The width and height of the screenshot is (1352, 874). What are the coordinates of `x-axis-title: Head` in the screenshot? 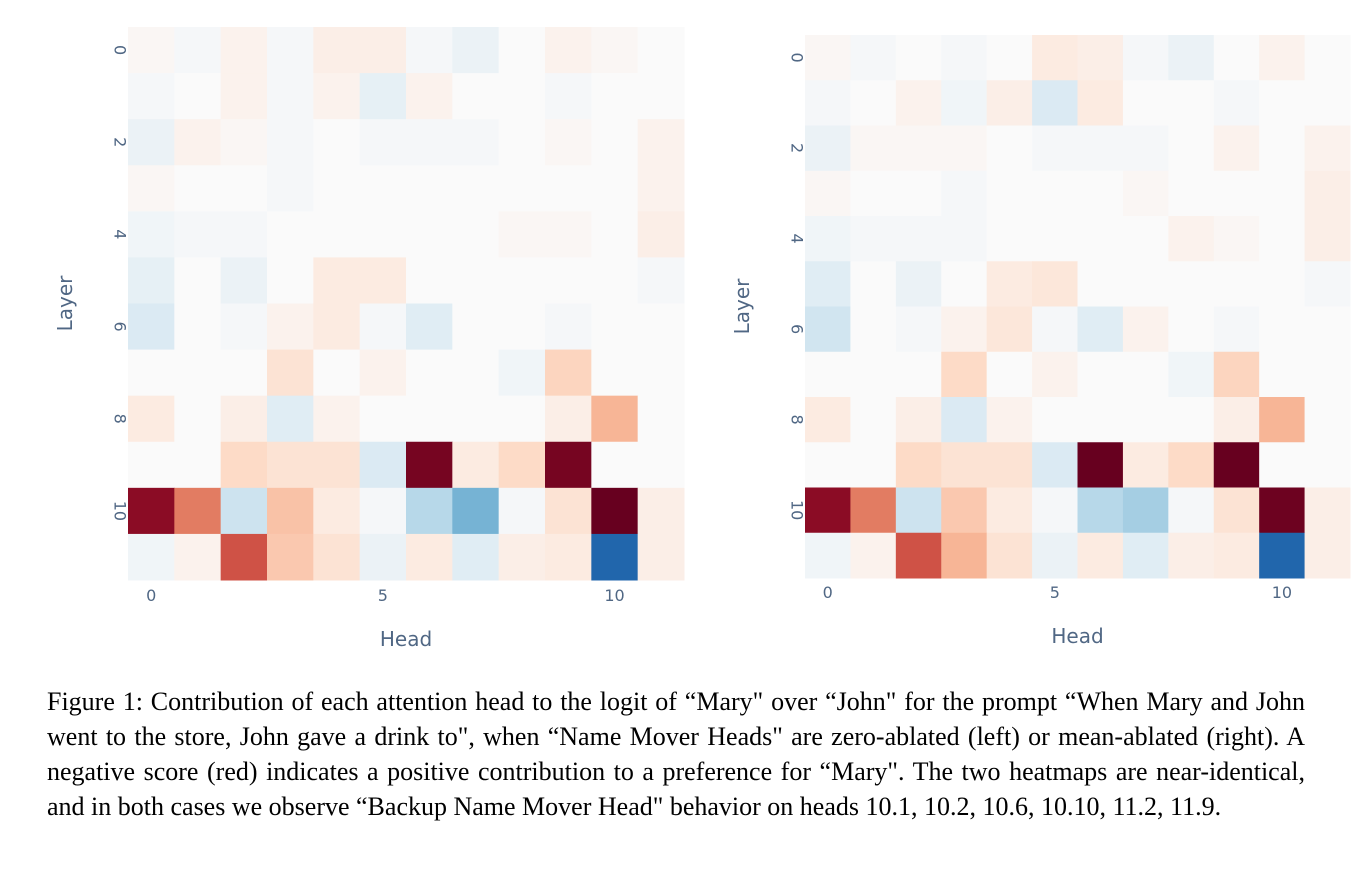 It's located at (1077, 636).